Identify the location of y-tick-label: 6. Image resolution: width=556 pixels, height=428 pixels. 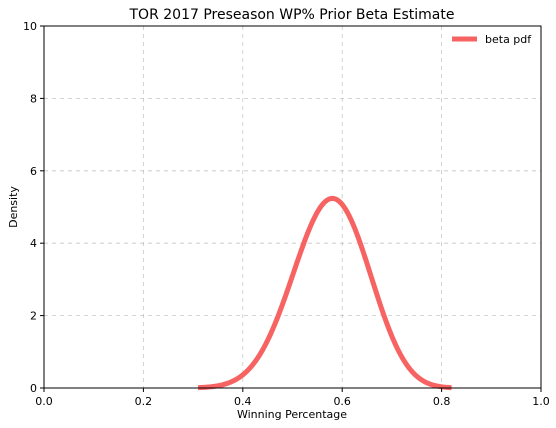
(33, 171).